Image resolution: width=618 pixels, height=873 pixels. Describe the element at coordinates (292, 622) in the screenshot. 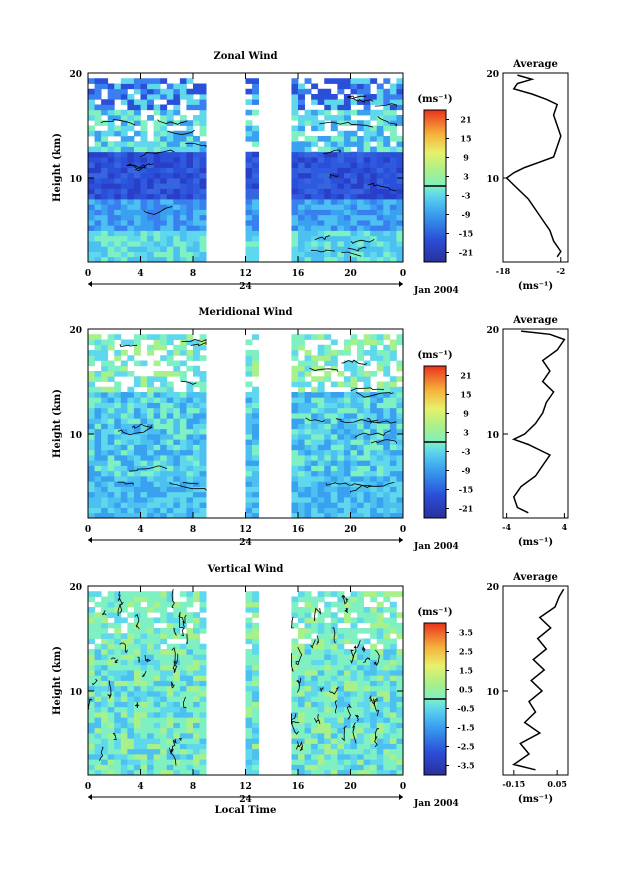

I see `contour-line` at that location.